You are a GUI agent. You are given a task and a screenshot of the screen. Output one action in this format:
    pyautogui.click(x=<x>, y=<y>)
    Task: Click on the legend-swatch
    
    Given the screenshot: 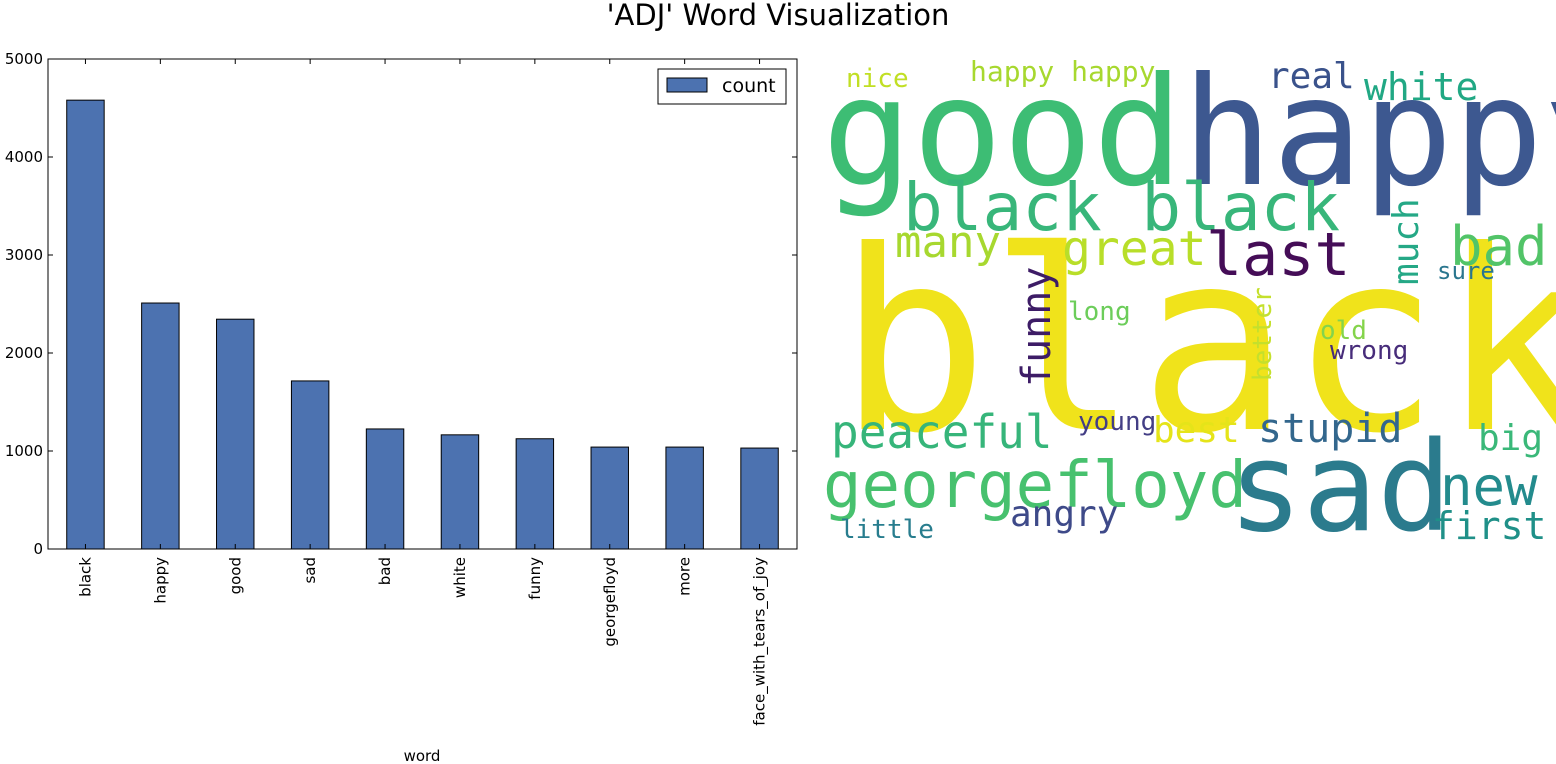 What is the action you would take?
    pyautogui.click(x=687, y=85)
    